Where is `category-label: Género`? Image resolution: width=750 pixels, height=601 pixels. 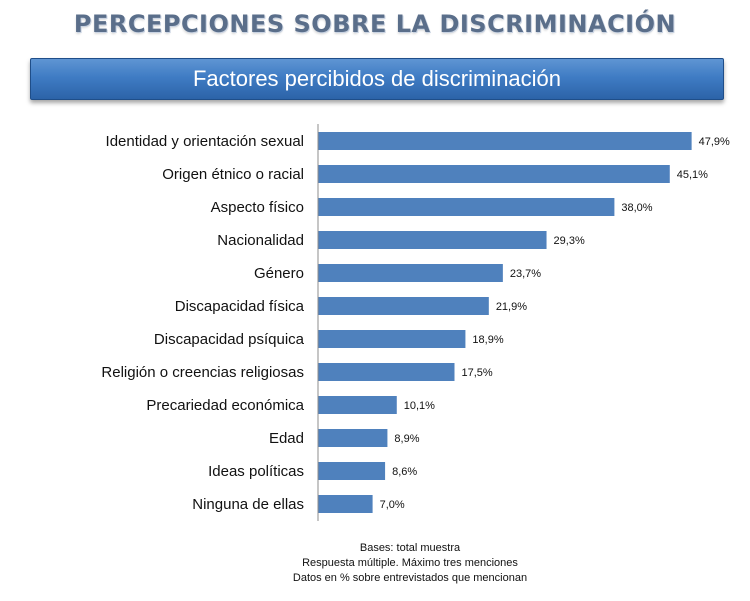
category-label: Género is located at coordinates (279, 273).